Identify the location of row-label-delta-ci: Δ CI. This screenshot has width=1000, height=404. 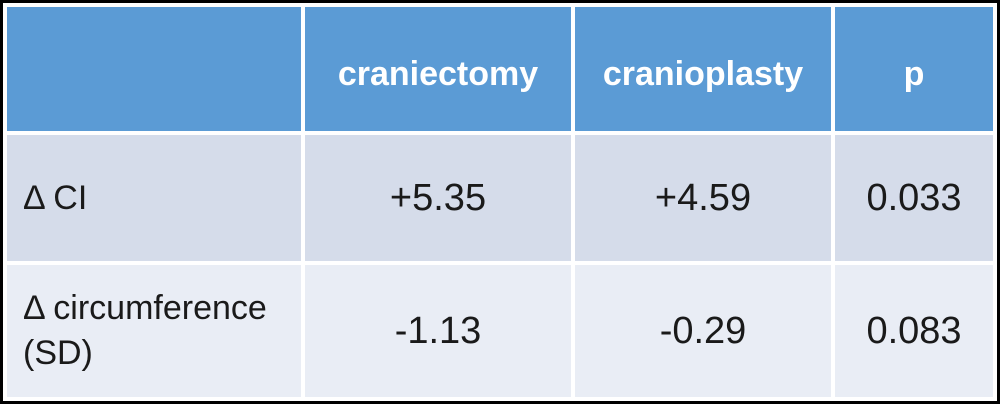
(154, 198).